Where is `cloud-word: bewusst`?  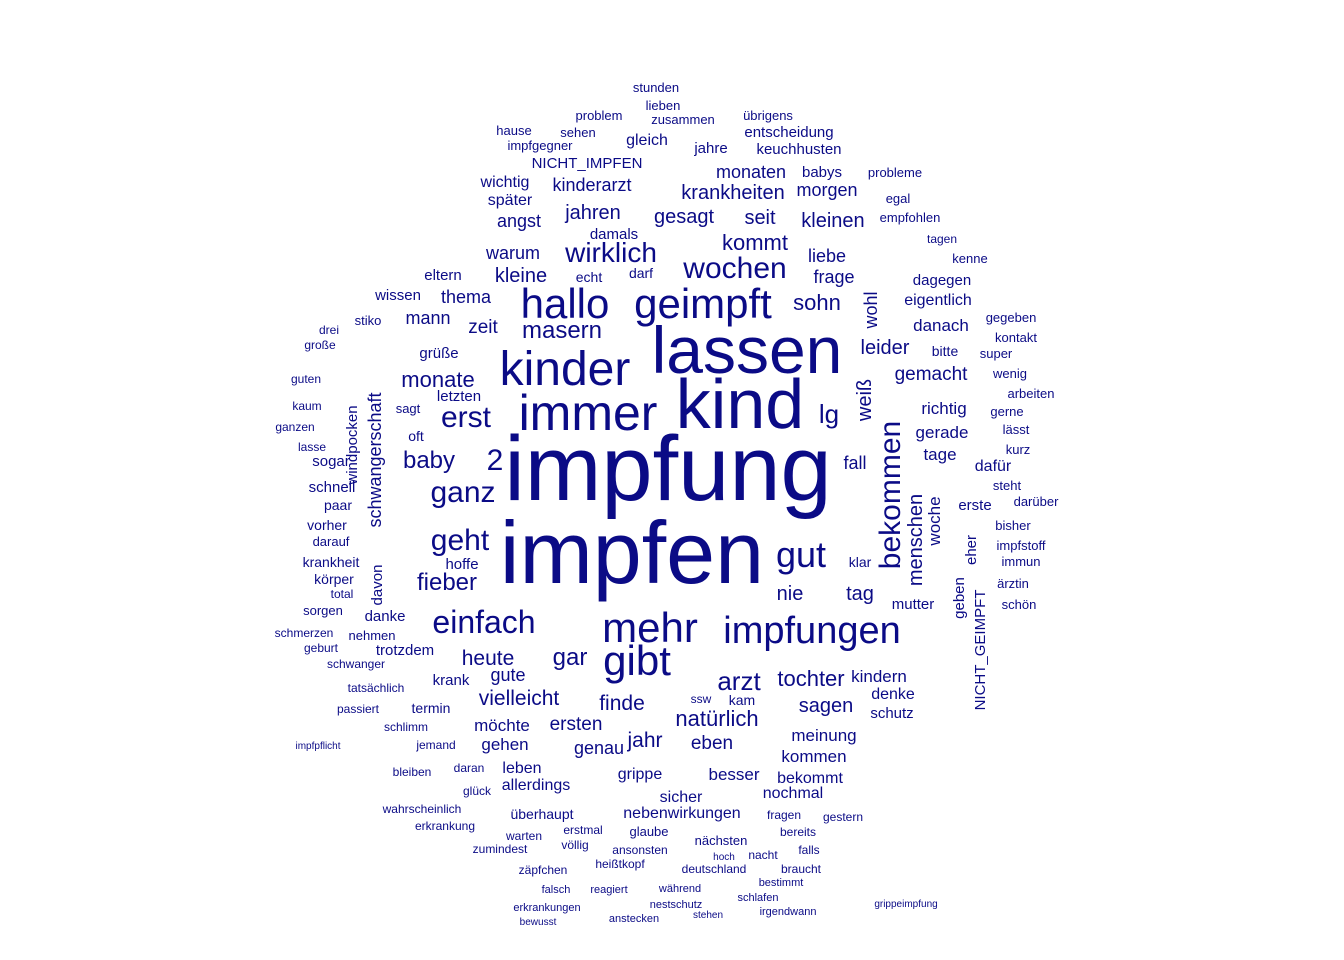 cloud-word: bewusst is located at coordinates (538, 922).